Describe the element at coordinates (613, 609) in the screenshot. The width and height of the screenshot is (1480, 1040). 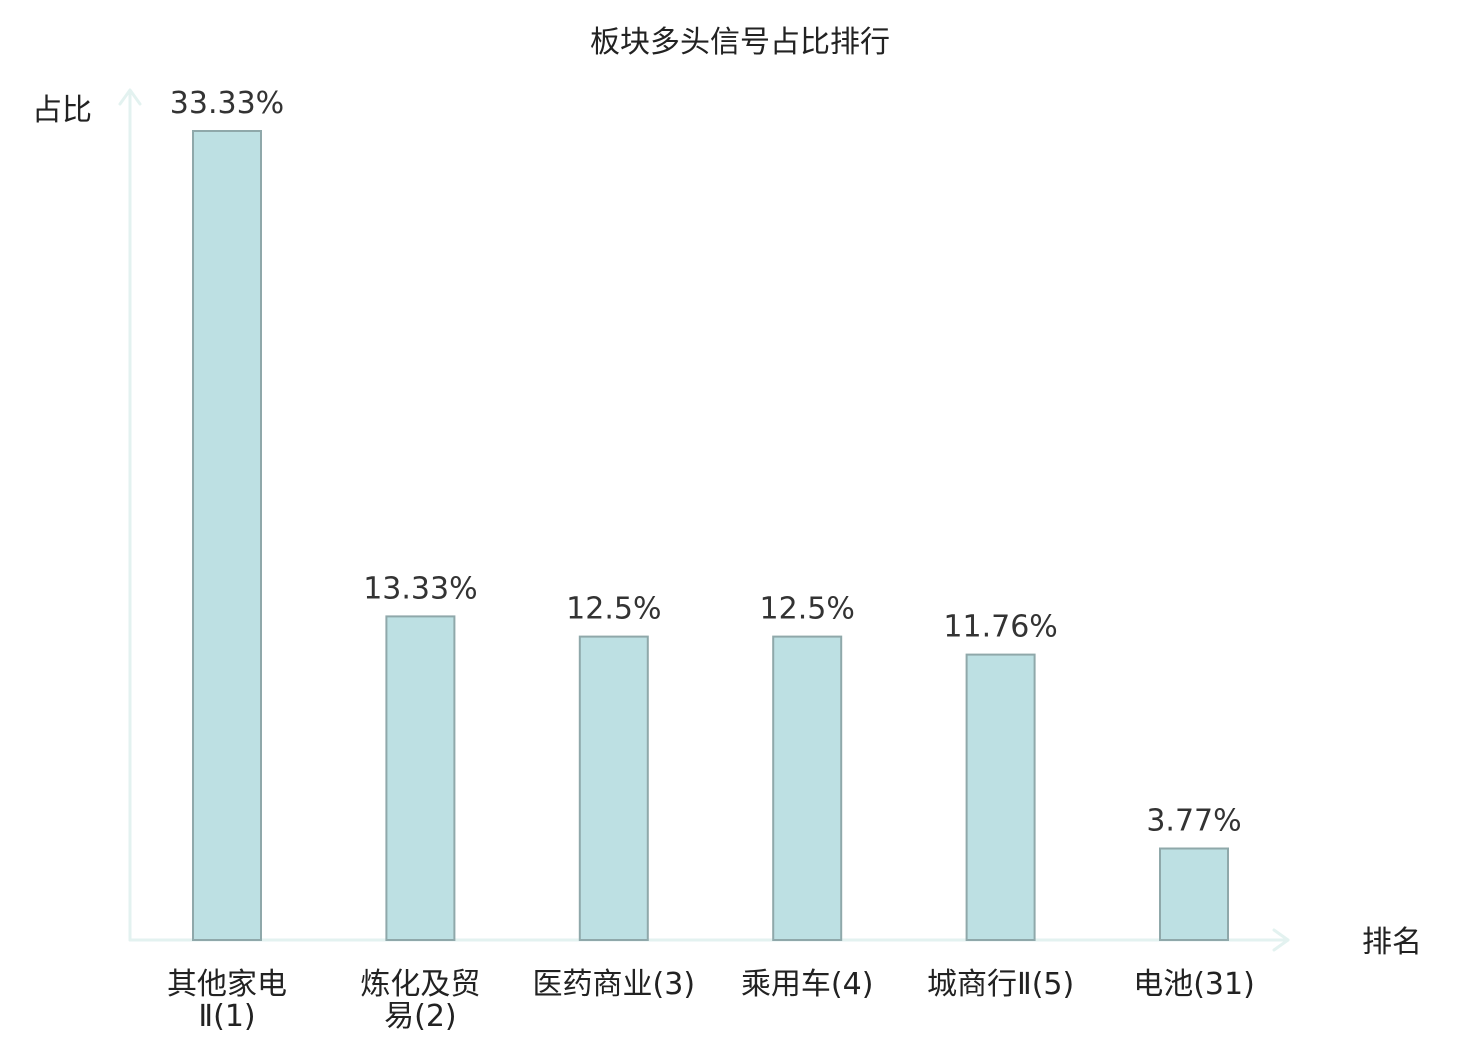
I see `bar-value-label-3: 12.5%` at that location.